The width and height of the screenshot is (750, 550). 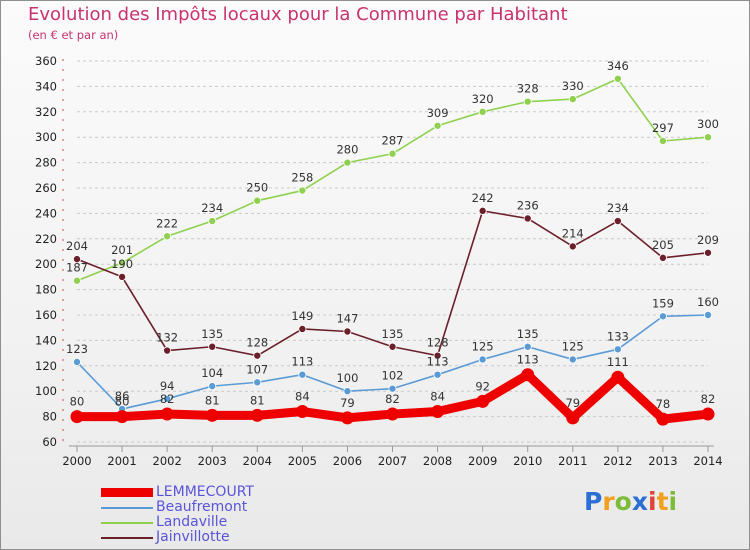 I want to click on y-tick-label-280: 280, so click(x=46, y=163).